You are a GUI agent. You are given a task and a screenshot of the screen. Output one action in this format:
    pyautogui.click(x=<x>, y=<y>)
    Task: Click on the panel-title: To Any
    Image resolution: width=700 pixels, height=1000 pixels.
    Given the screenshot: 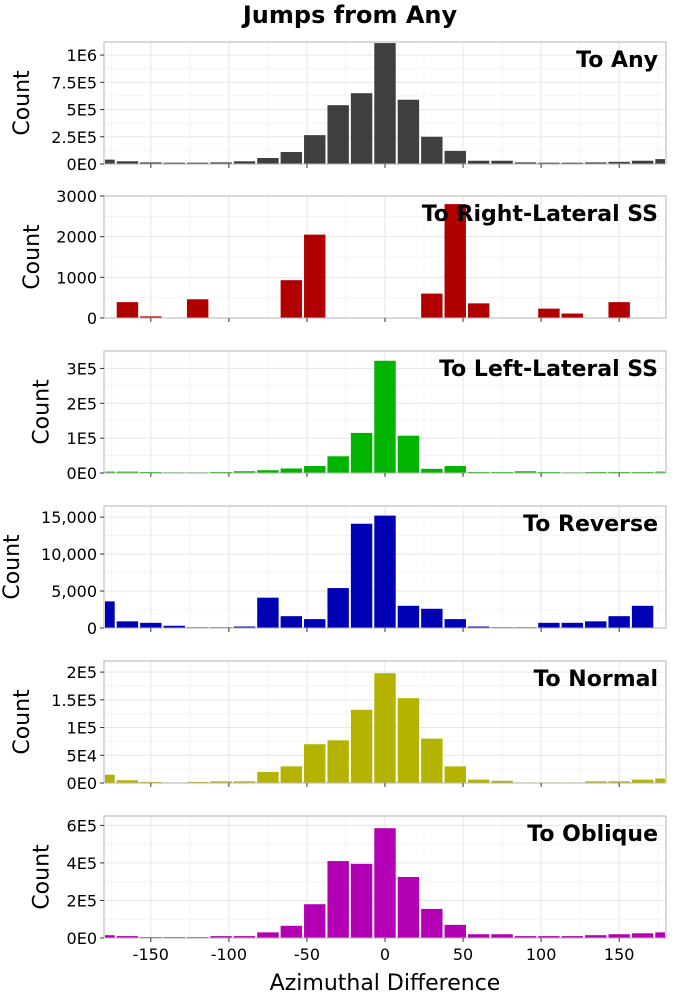 What is the action you would take?
    pyautogui.click(x=617, y=60)
    